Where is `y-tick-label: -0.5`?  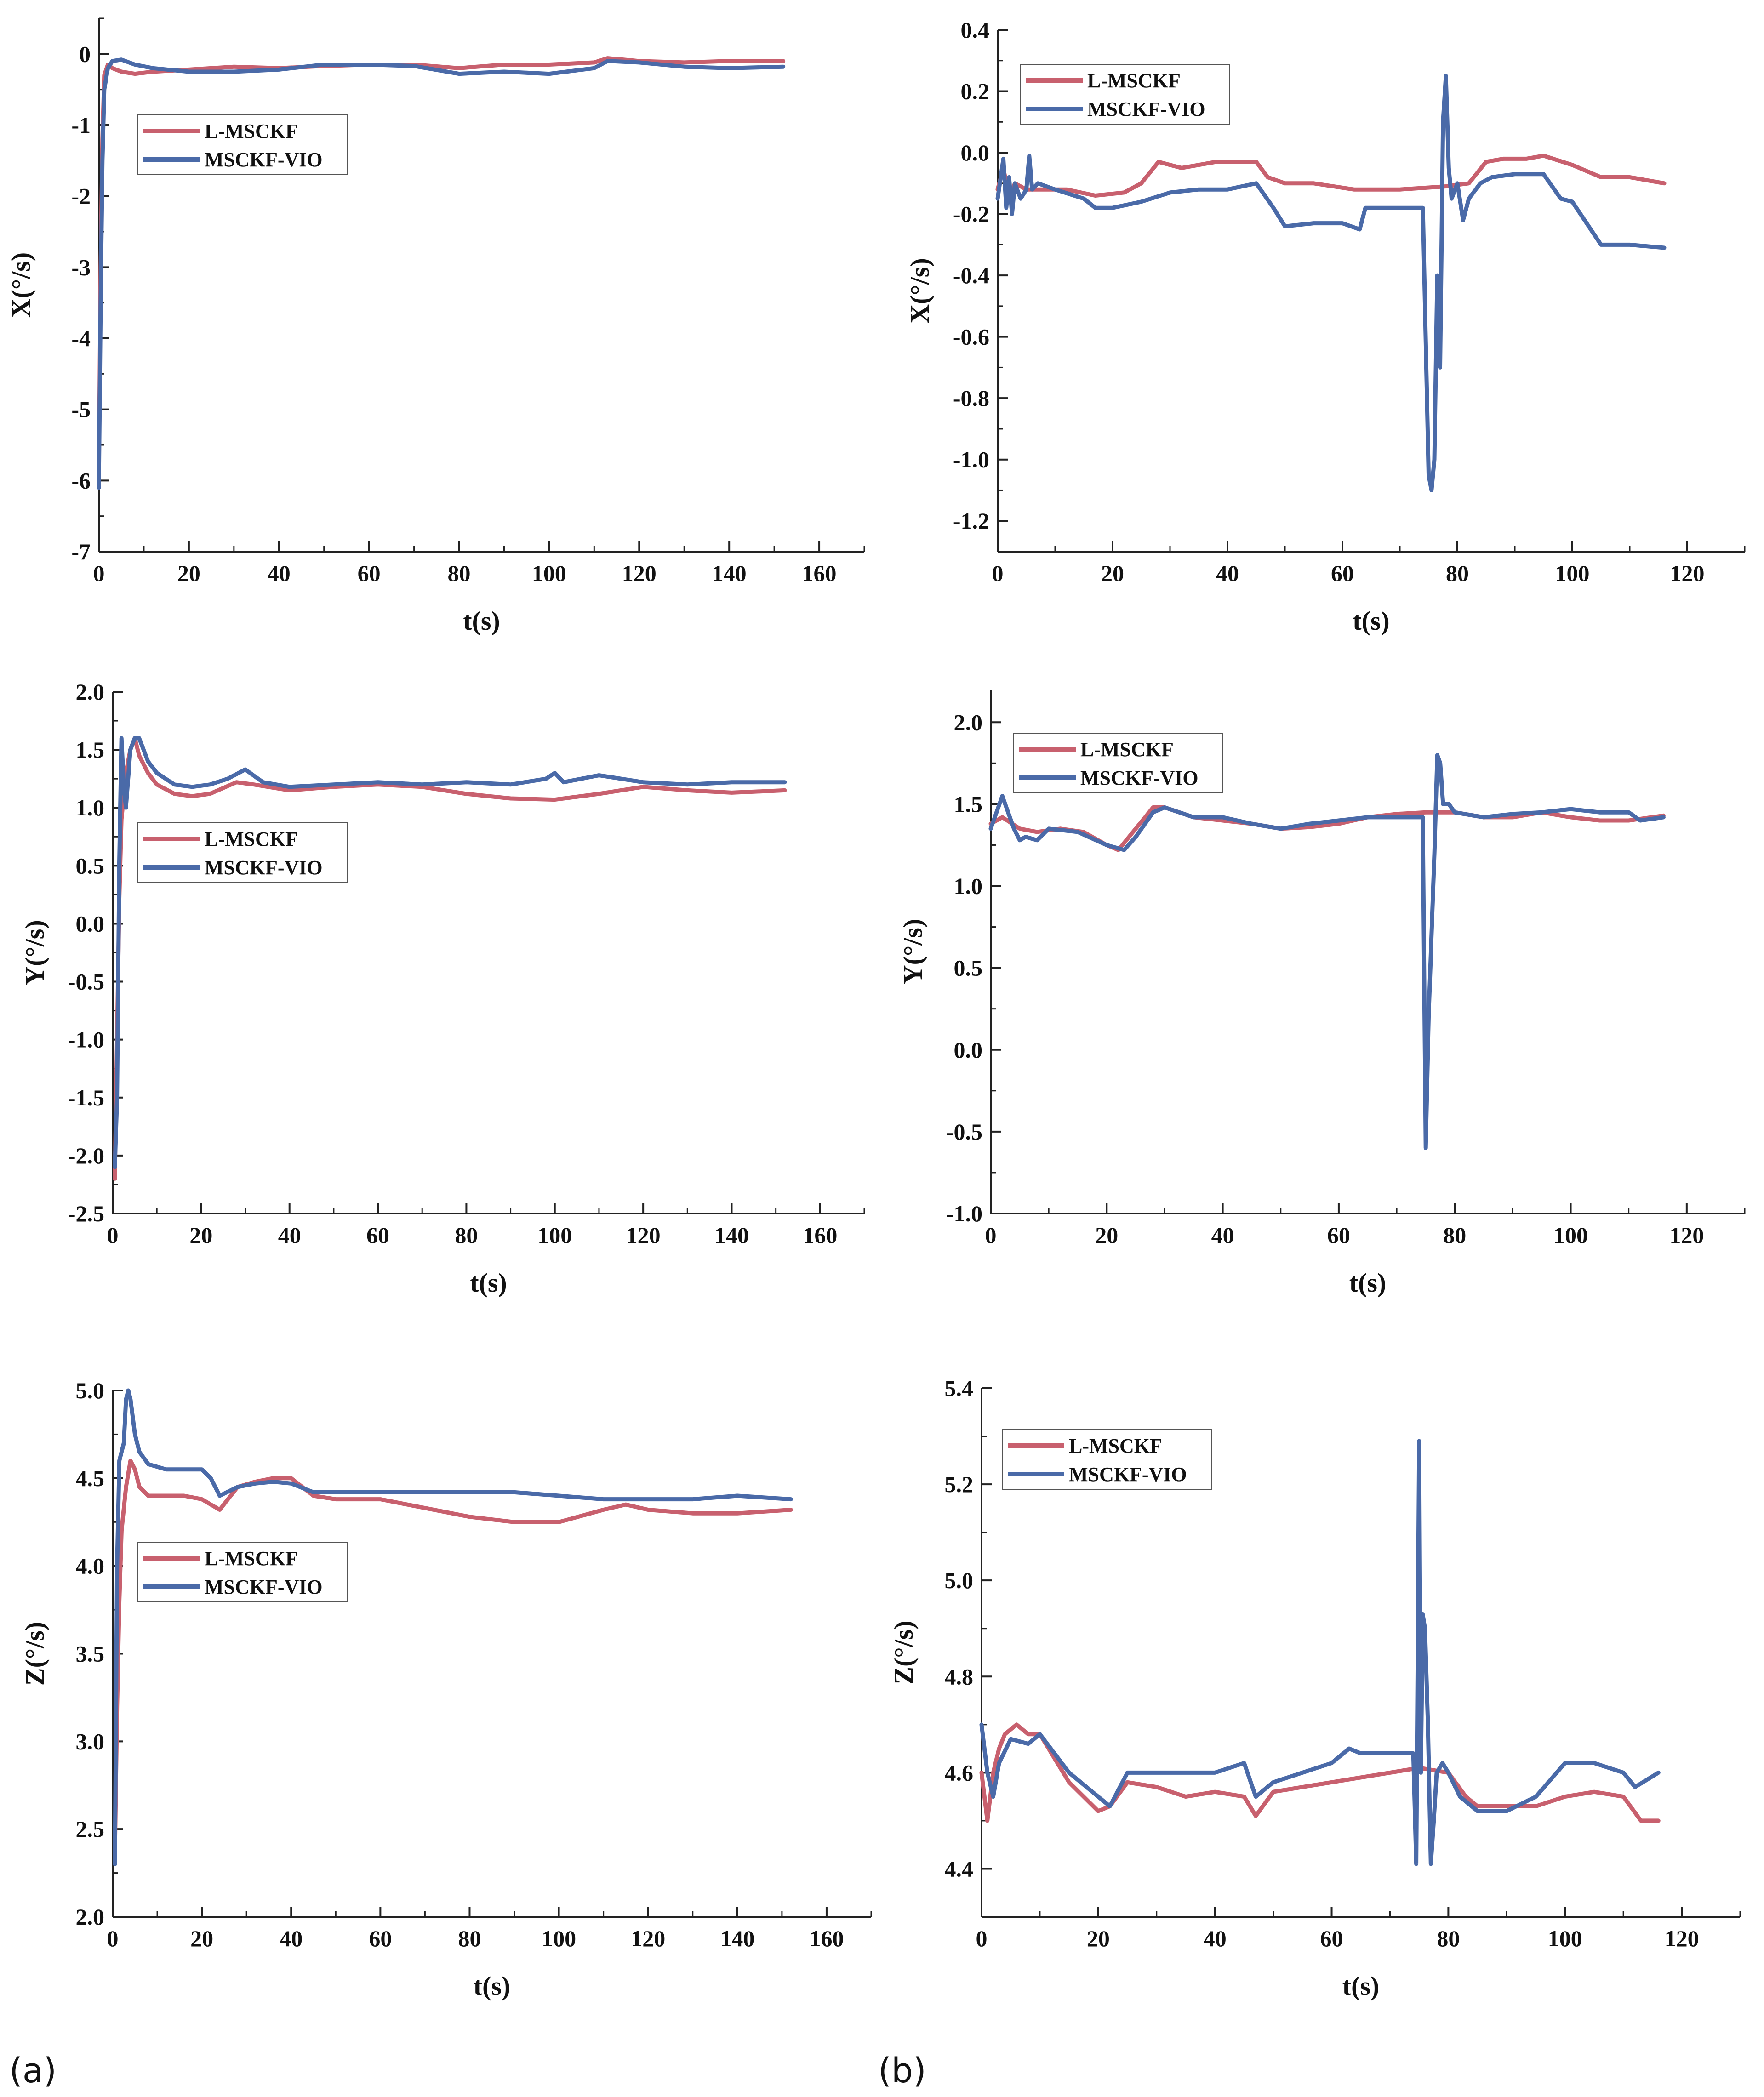 y-tick-label: -0.5 is located at coordinates (86, 982).